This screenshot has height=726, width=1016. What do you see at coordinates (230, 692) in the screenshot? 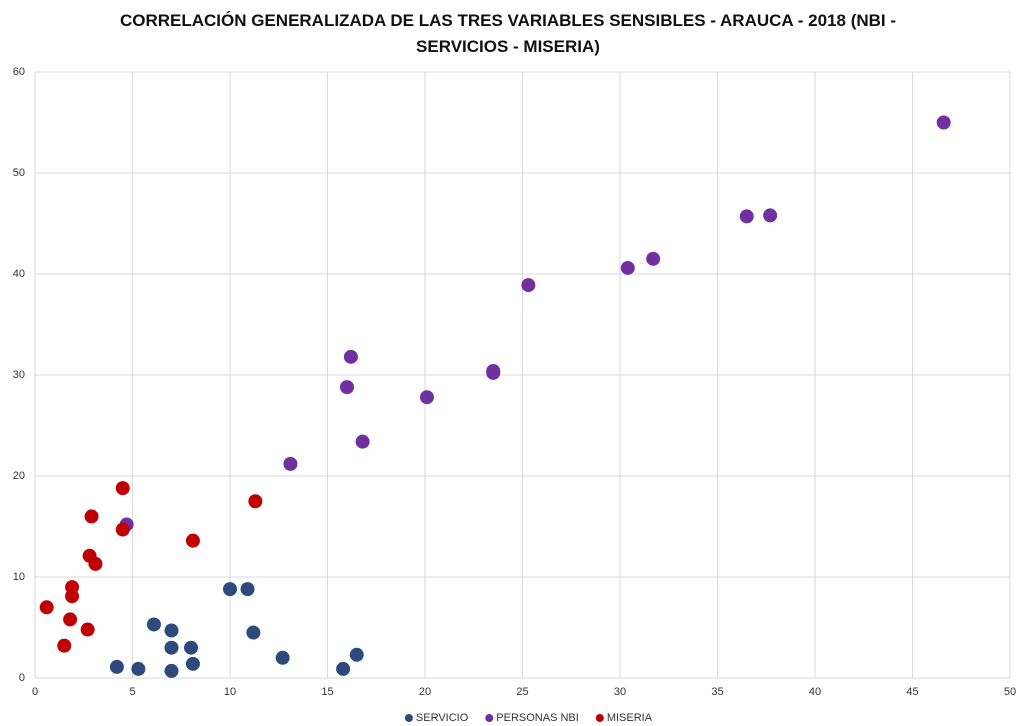
I see `x-tick-label: 10` at bounding box center [230, 692].